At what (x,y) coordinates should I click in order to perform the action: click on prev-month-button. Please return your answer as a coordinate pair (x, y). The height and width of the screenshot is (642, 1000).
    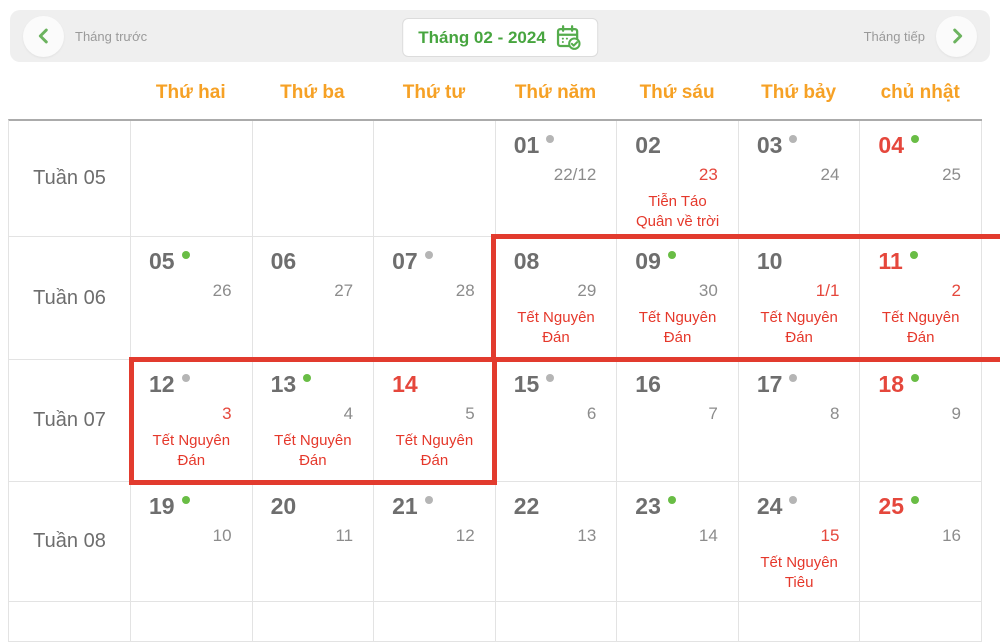
    Looking at the image, I should click on (43, 36).